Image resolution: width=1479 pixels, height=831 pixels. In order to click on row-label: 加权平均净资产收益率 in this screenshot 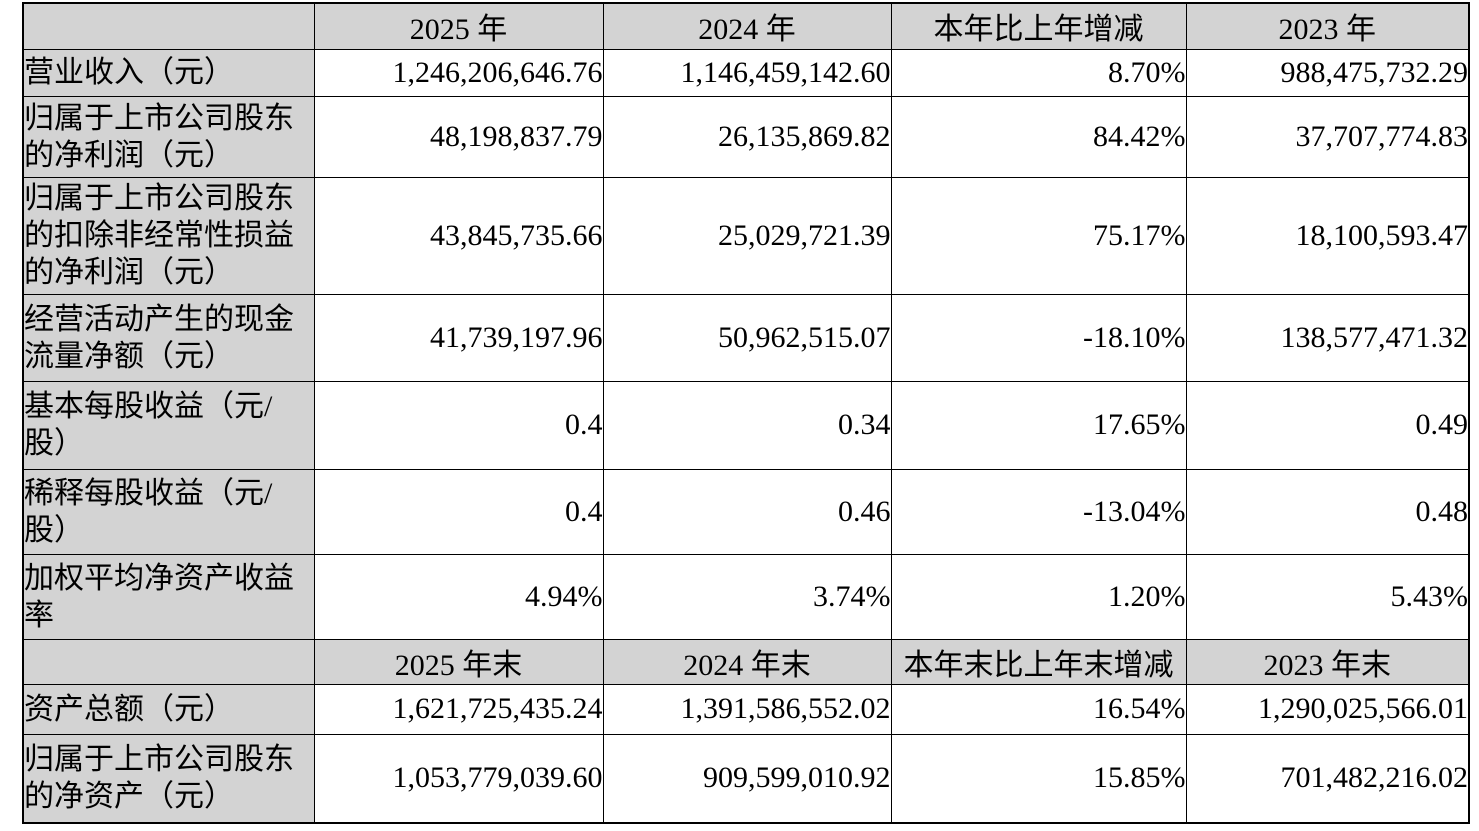, I will do `click(168, 596)`.